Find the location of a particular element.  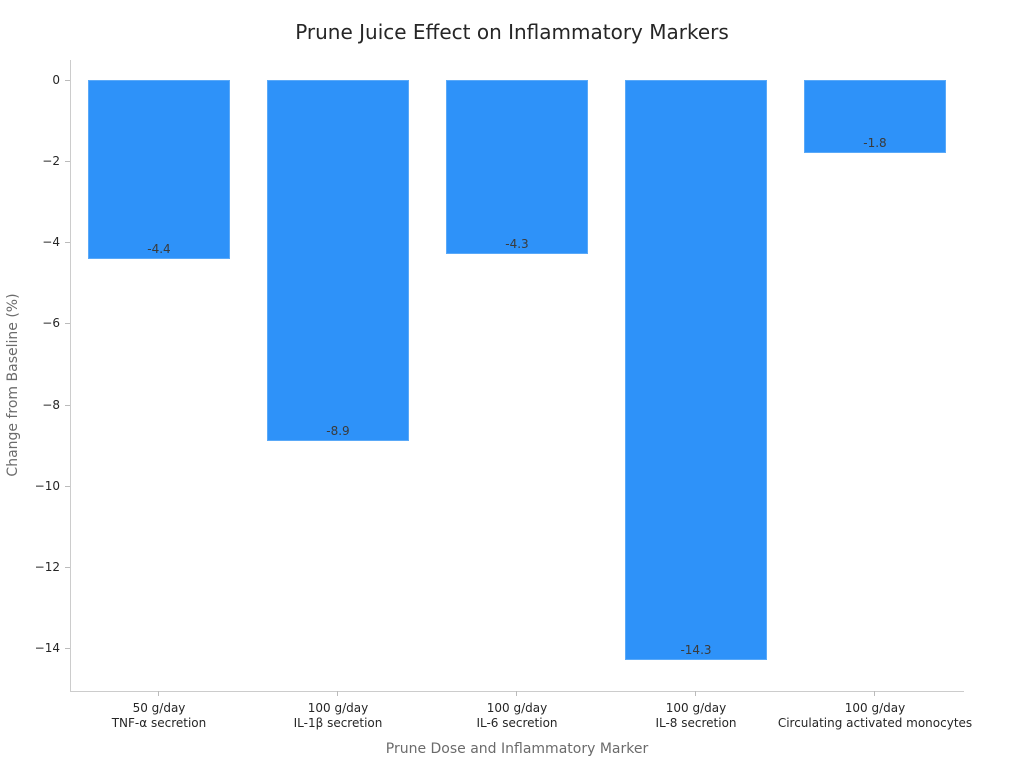

bar-value-label: -1.8 is located at coordinates (875, 143).